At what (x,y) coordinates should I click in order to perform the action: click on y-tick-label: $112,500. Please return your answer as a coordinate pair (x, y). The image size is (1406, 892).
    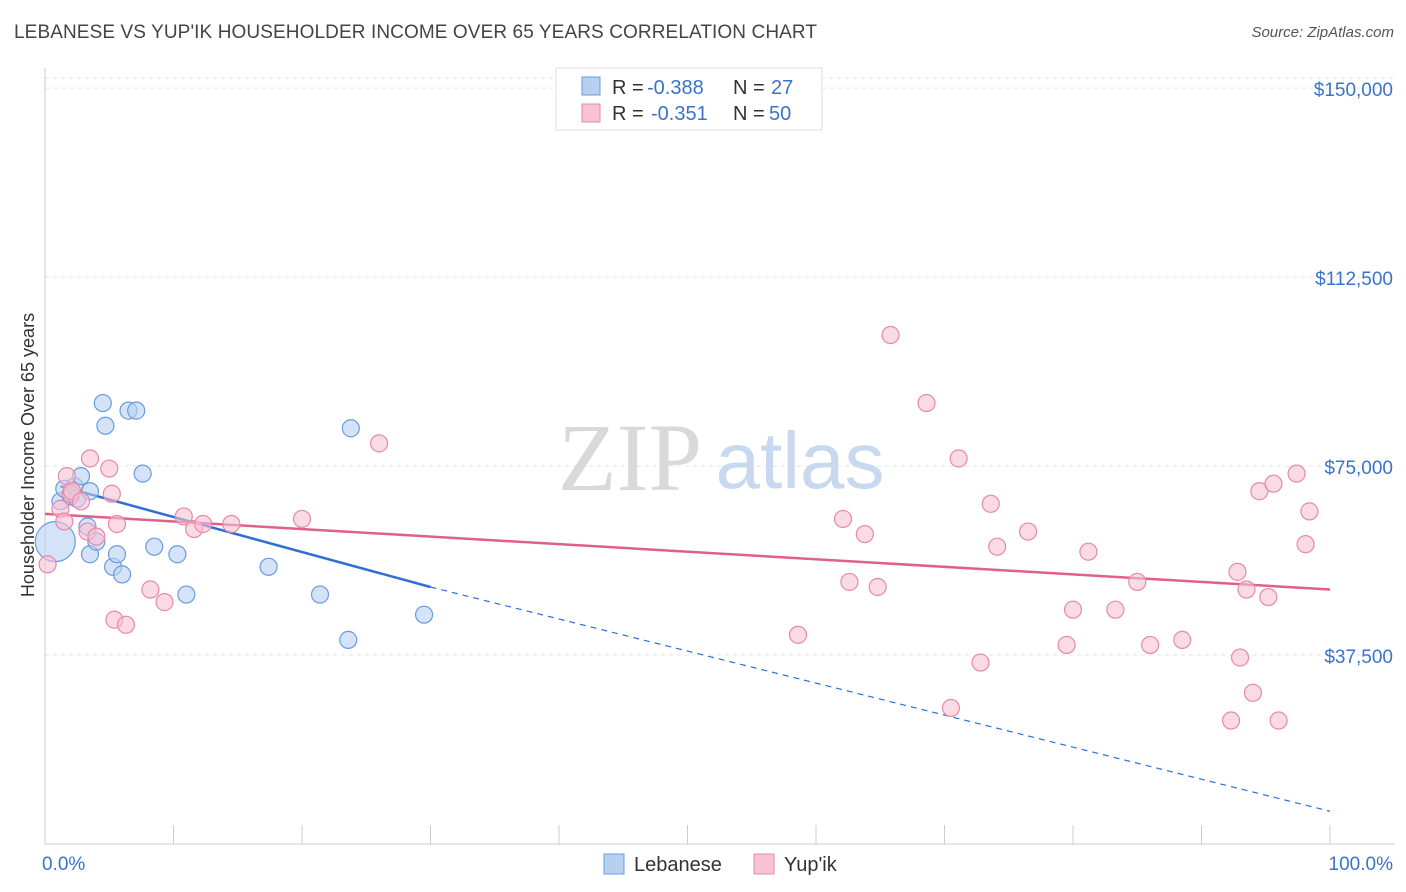
    Looking at the image, I should click on (1354, 279).